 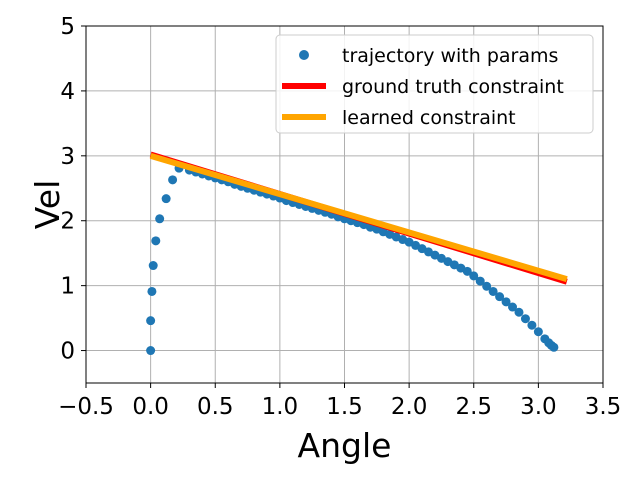 I want to click on x-axis-title: Angle, so click(x=345, y=445).